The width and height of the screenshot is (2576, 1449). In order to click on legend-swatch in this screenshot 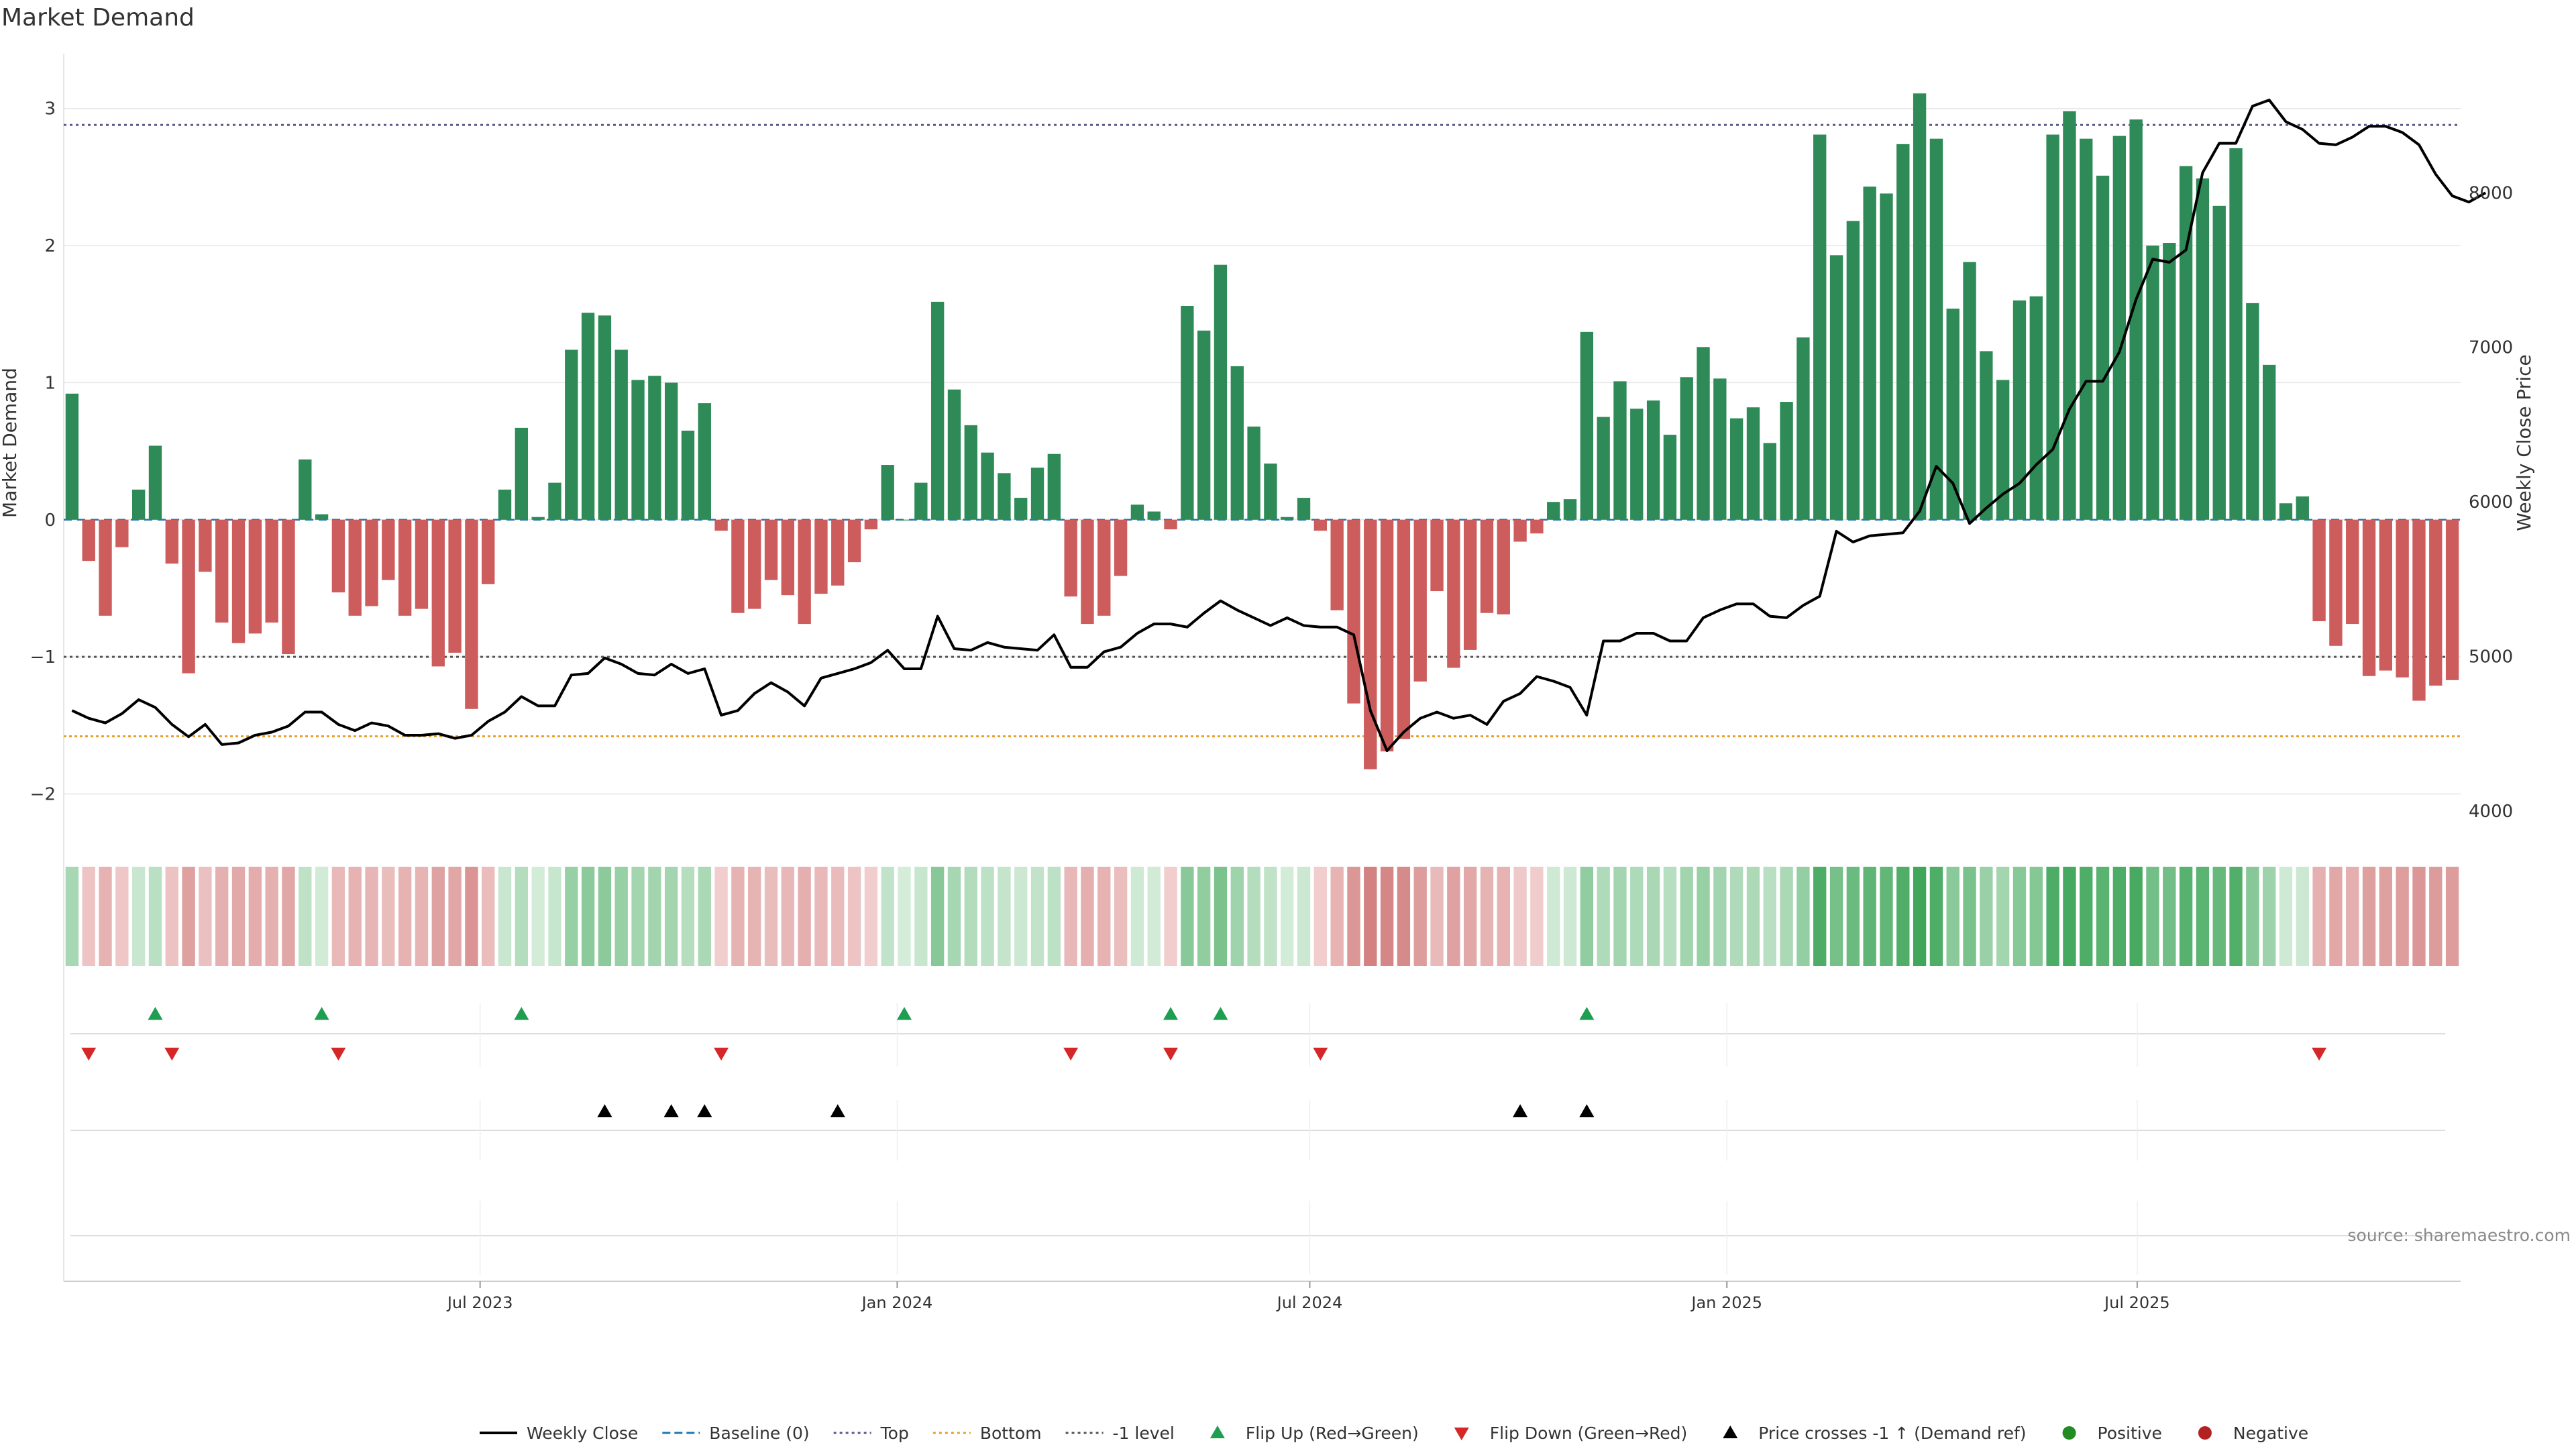, I will do `click(2205, 1433)`.